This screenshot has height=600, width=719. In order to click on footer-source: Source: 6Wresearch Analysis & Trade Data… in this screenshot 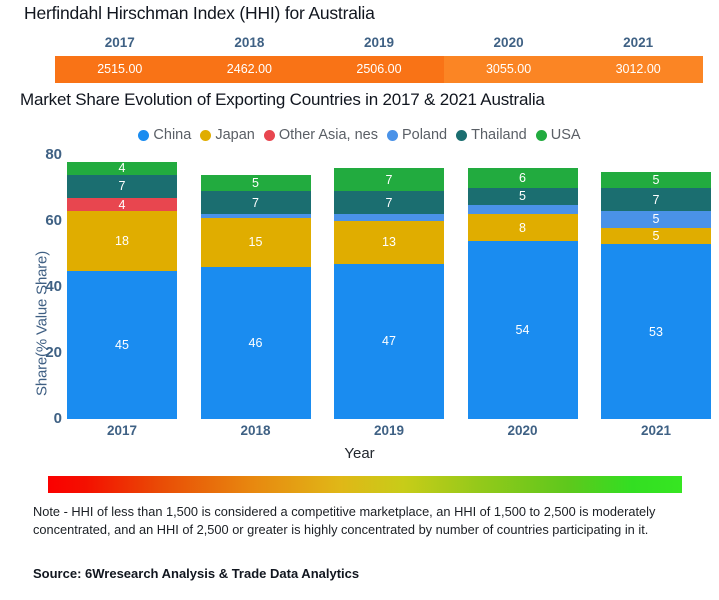, I will do `click(196, 573)`.